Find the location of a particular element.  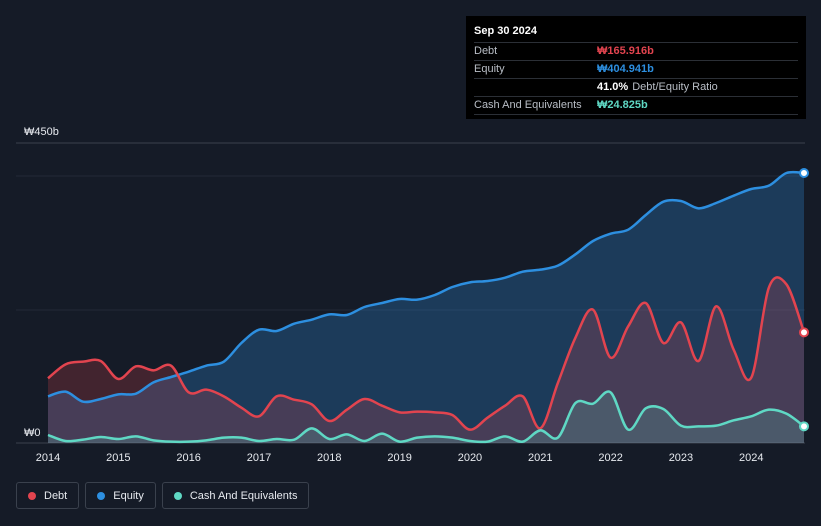

x-tick-label: 2019 is located at coordinates (399, 458).